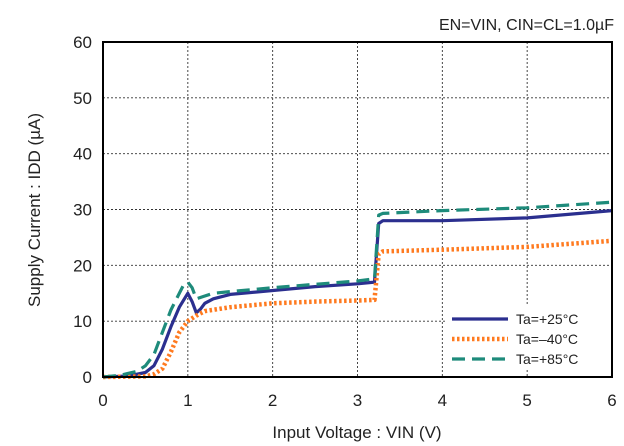  What do you see at coordinates (547, 339) in the screenshot?
I see `legend-label-1: Ta=–40°C` at bounding box center [547, 339].